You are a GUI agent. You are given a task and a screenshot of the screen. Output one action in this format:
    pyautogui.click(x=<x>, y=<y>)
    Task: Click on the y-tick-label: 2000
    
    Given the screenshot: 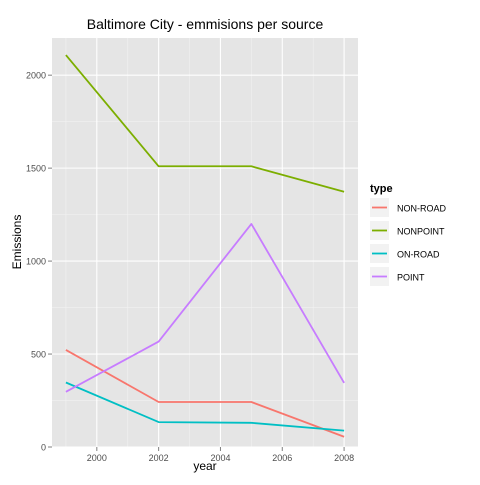 What is the action you would take?
    pyautogui.click(x=36, y=76)
    